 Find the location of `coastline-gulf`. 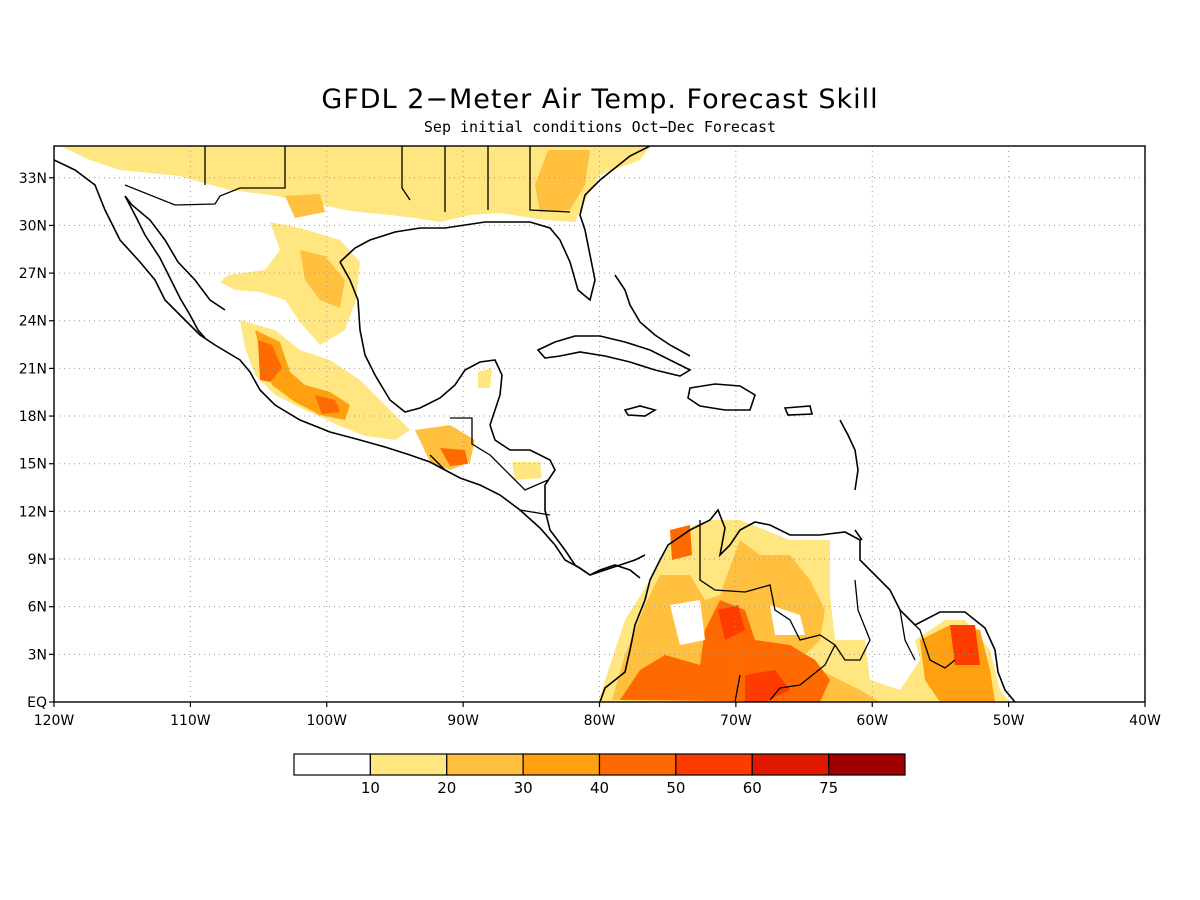

coastline-gulf is located at coordinates (495, 286).